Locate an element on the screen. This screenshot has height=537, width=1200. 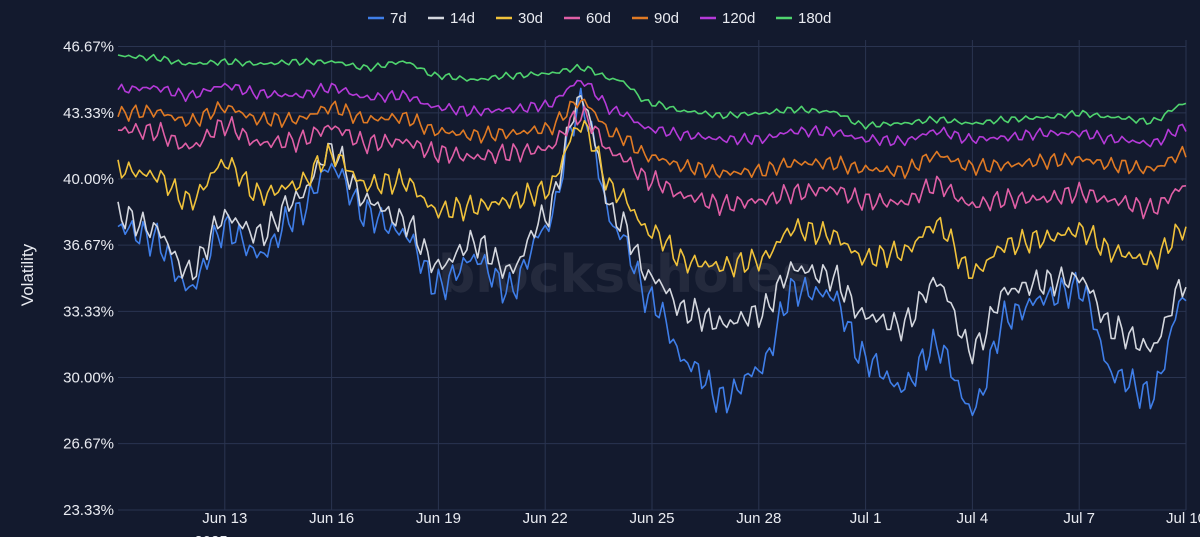
legend-label: 7d is located at coordinates (398, 18).